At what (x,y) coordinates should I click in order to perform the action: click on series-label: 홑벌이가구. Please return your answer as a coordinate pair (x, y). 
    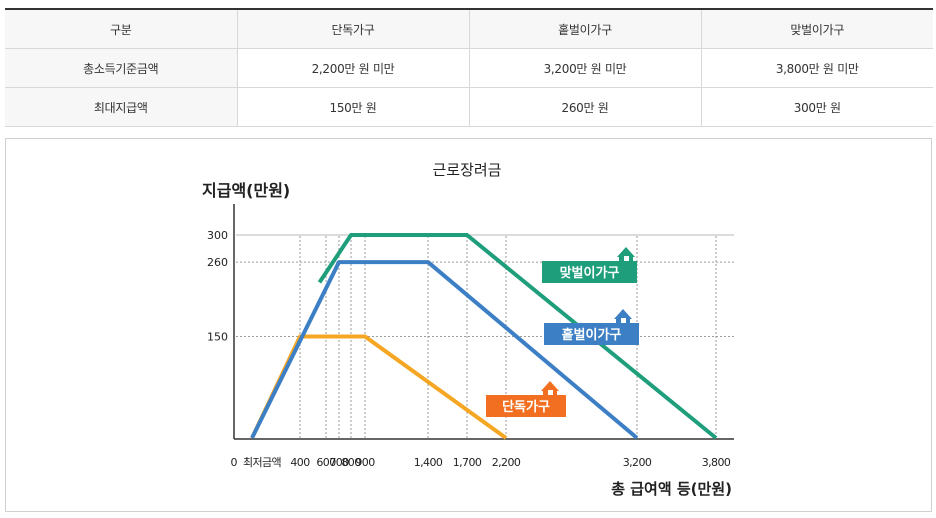
    Looking at the image, I should click on (592, 335).